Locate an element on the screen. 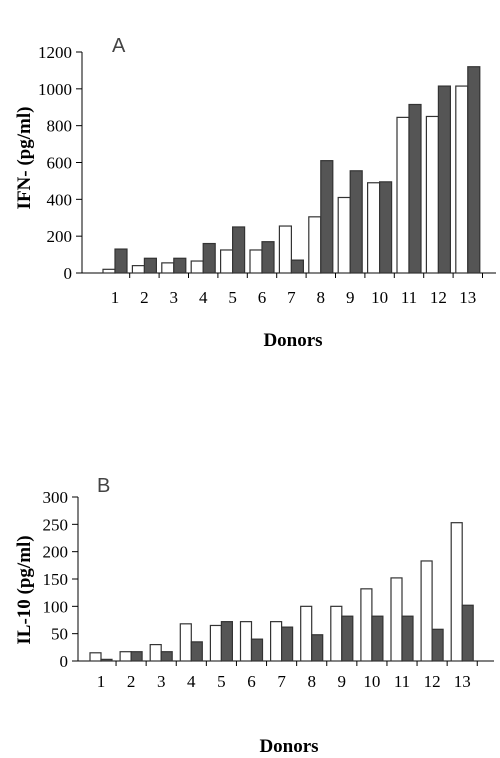 The image size is (500, 758). x-tick-label-b: 1 is located at coordinates (101, 681).